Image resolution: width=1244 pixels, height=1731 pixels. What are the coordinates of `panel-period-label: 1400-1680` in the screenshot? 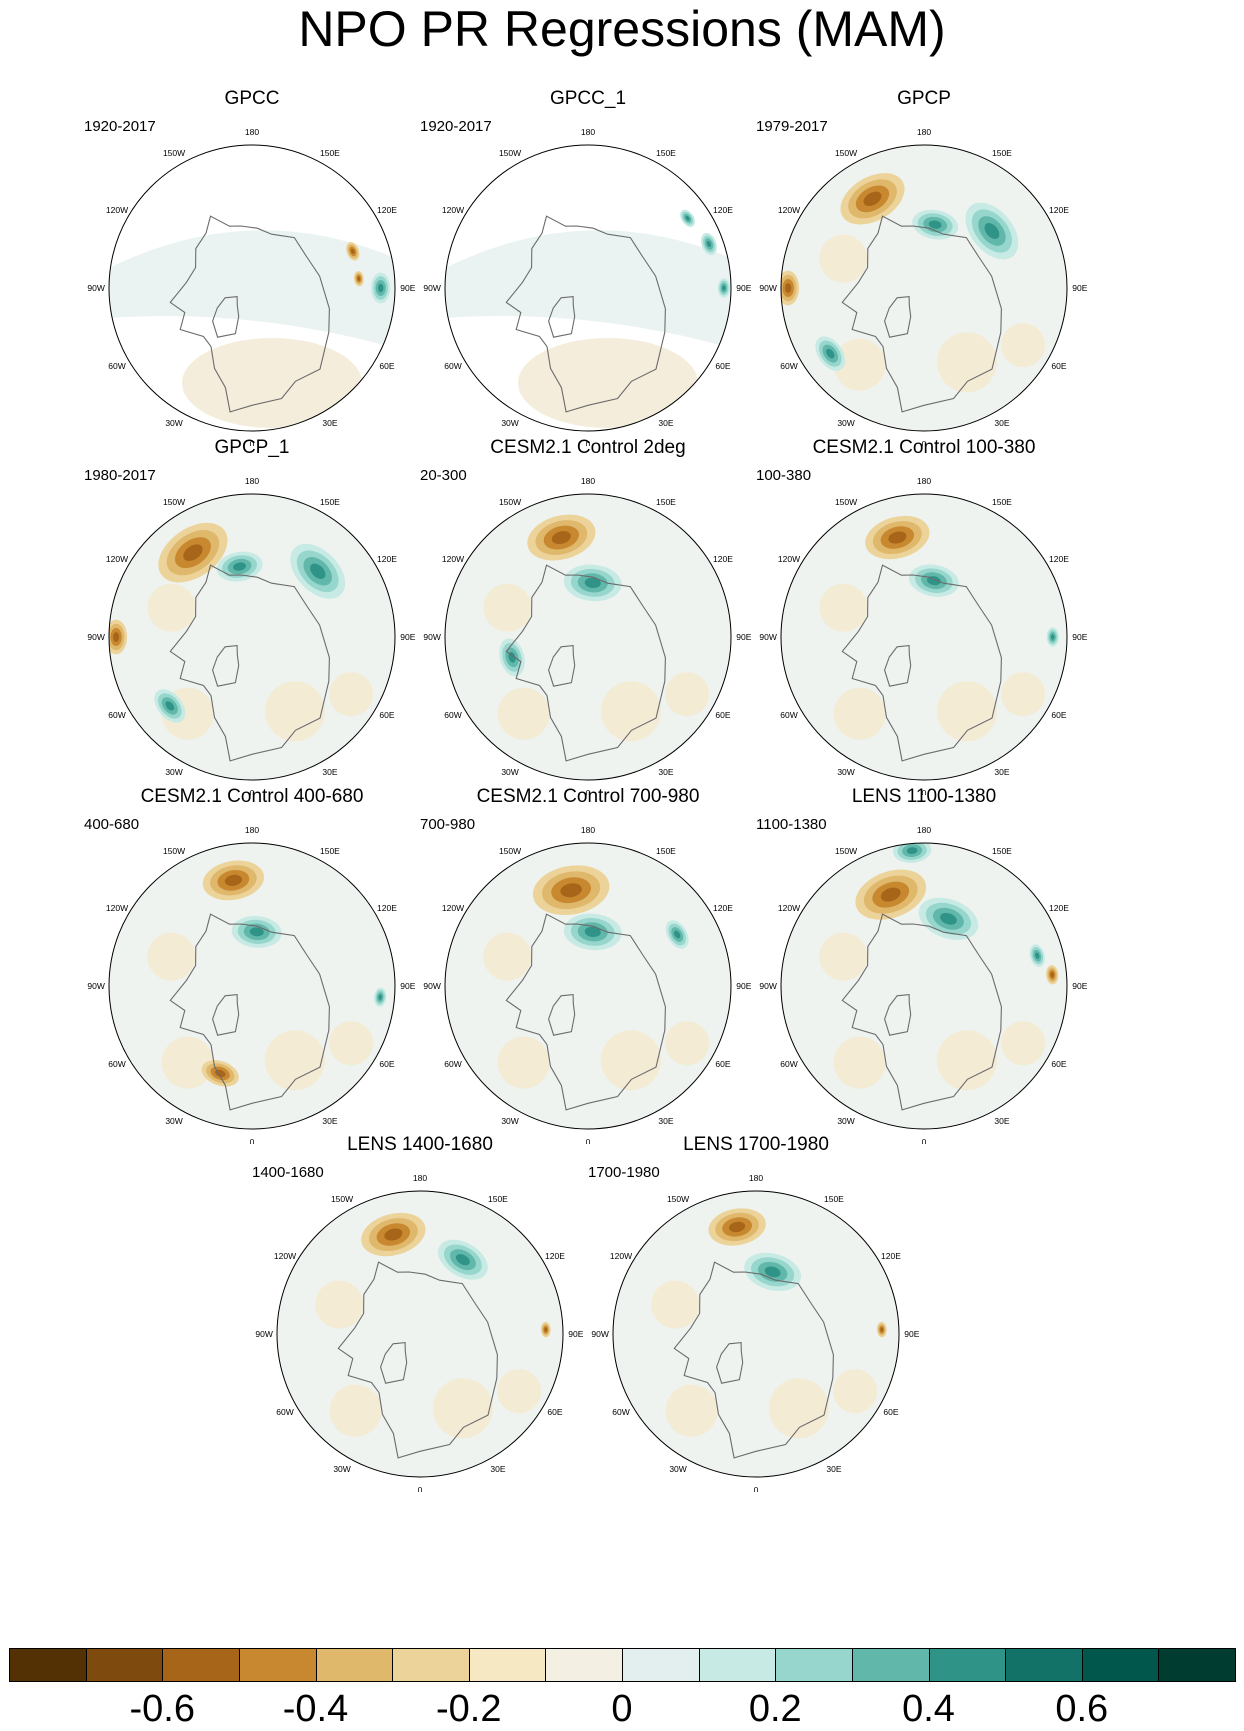 It's located at (288, 1172).